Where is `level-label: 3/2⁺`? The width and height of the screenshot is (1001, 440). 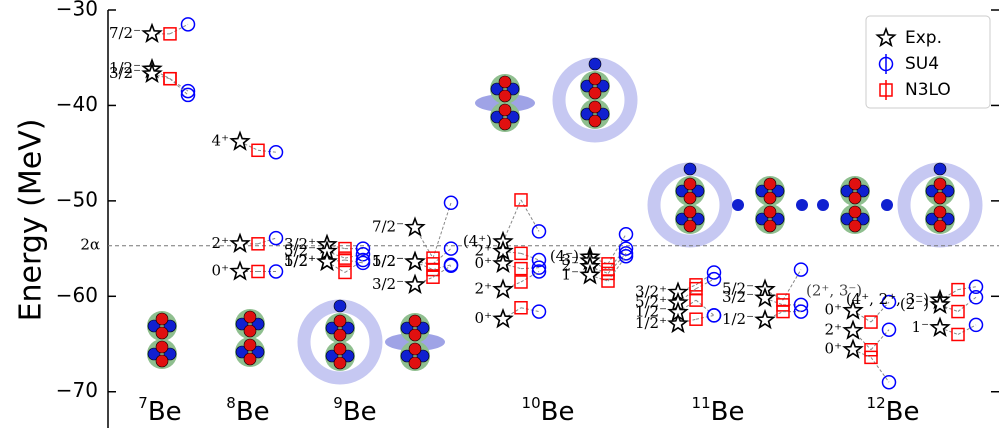 level-label: 3/2⁺ is located at coordinates (300, 244).